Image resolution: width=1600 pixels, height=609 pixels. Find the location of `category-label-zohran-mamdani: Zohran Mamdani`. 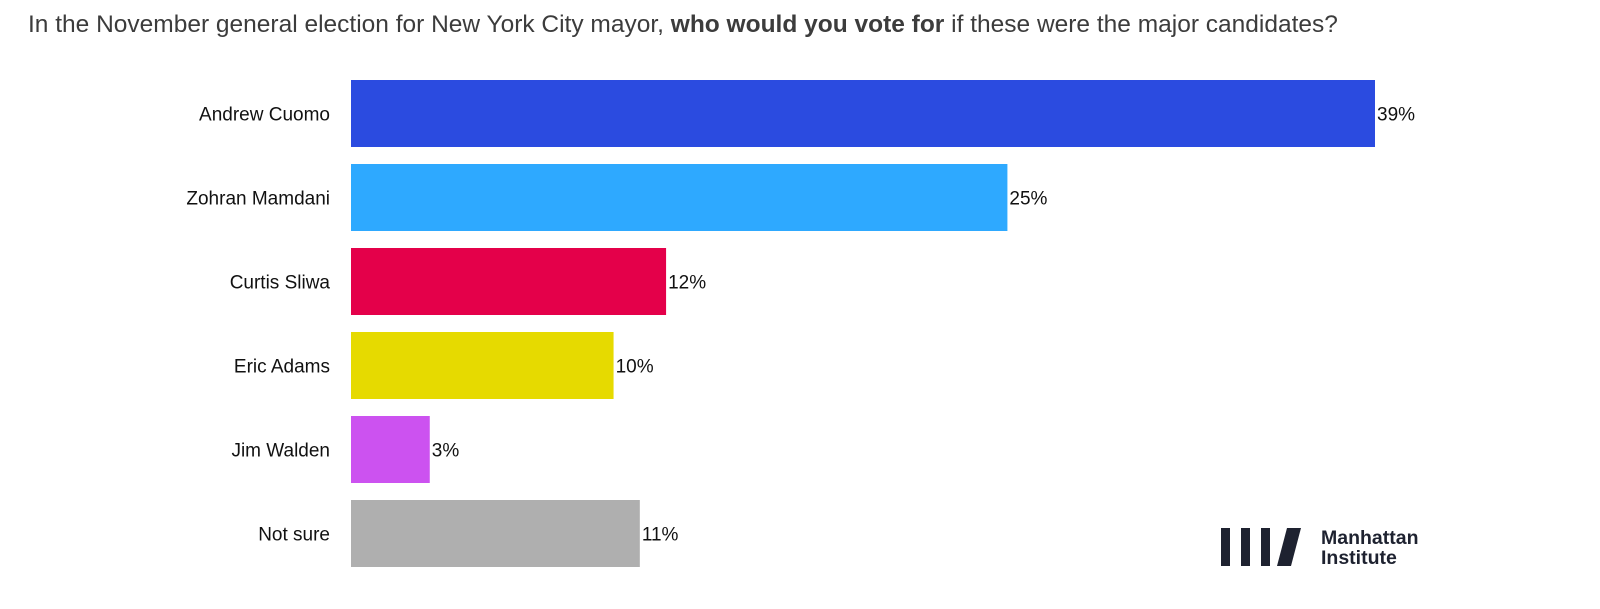

category-label-zohran-mamdani: Zohran Mamdani is located at coordinates (258, 199).